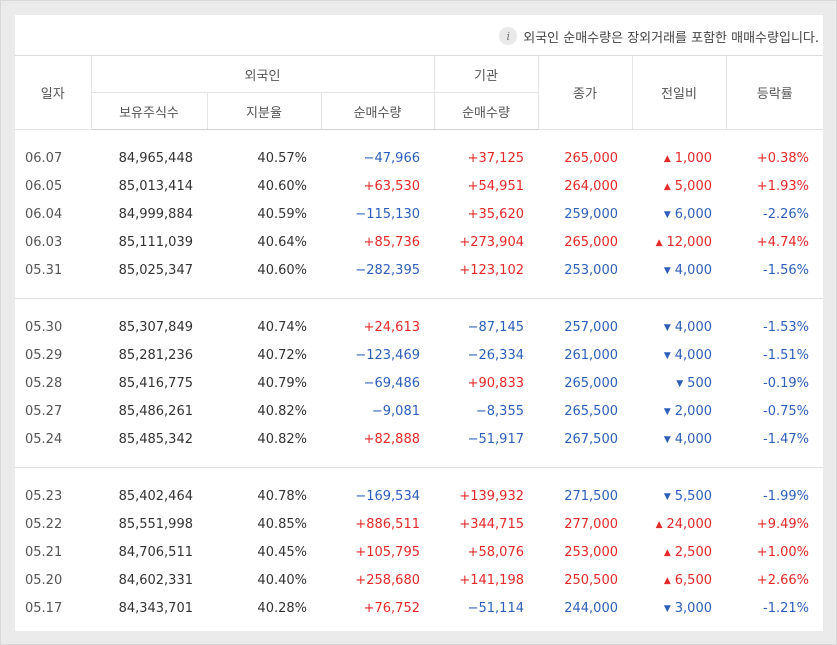 The image size is (837, 645). Describe the element at coordinates (149, 111) in the screenshot. I see `header-holdings: 보유주식수` at that location.